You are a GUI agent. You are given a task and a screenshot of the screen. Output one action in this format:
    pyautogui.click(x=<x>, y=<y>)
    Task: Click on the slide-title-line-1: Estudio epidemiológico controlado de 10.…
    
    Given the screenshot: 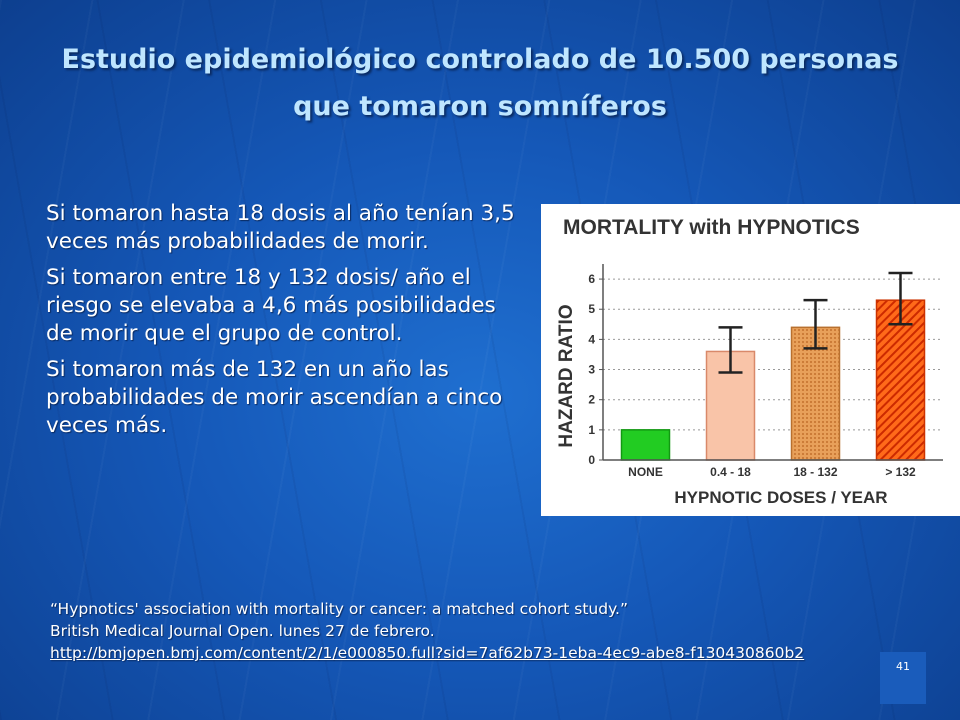 What is the action you would take?
    pyautogui.click(x=480, y=59)
    